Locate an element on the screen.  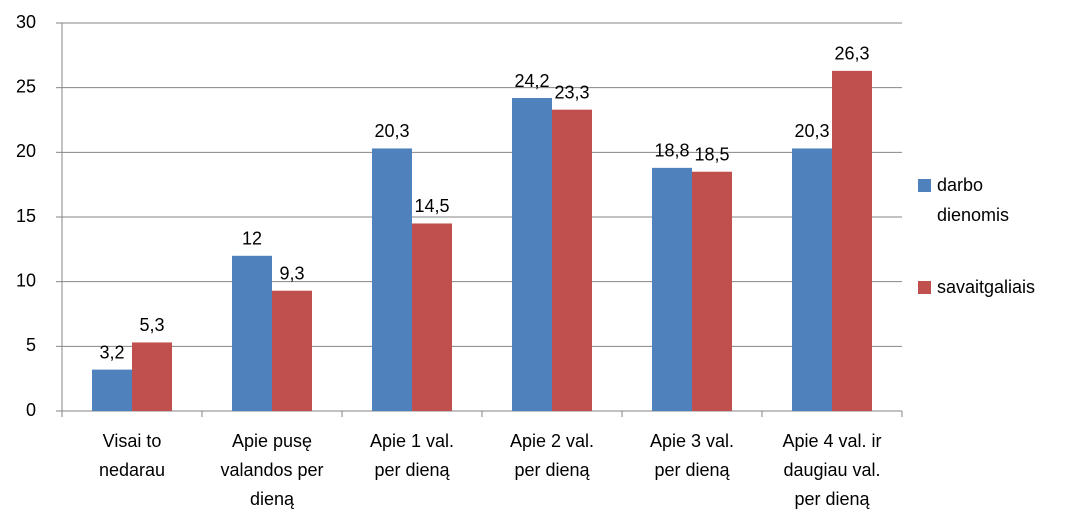
y-tick-label: 0 is located at coordinates (31, 410).